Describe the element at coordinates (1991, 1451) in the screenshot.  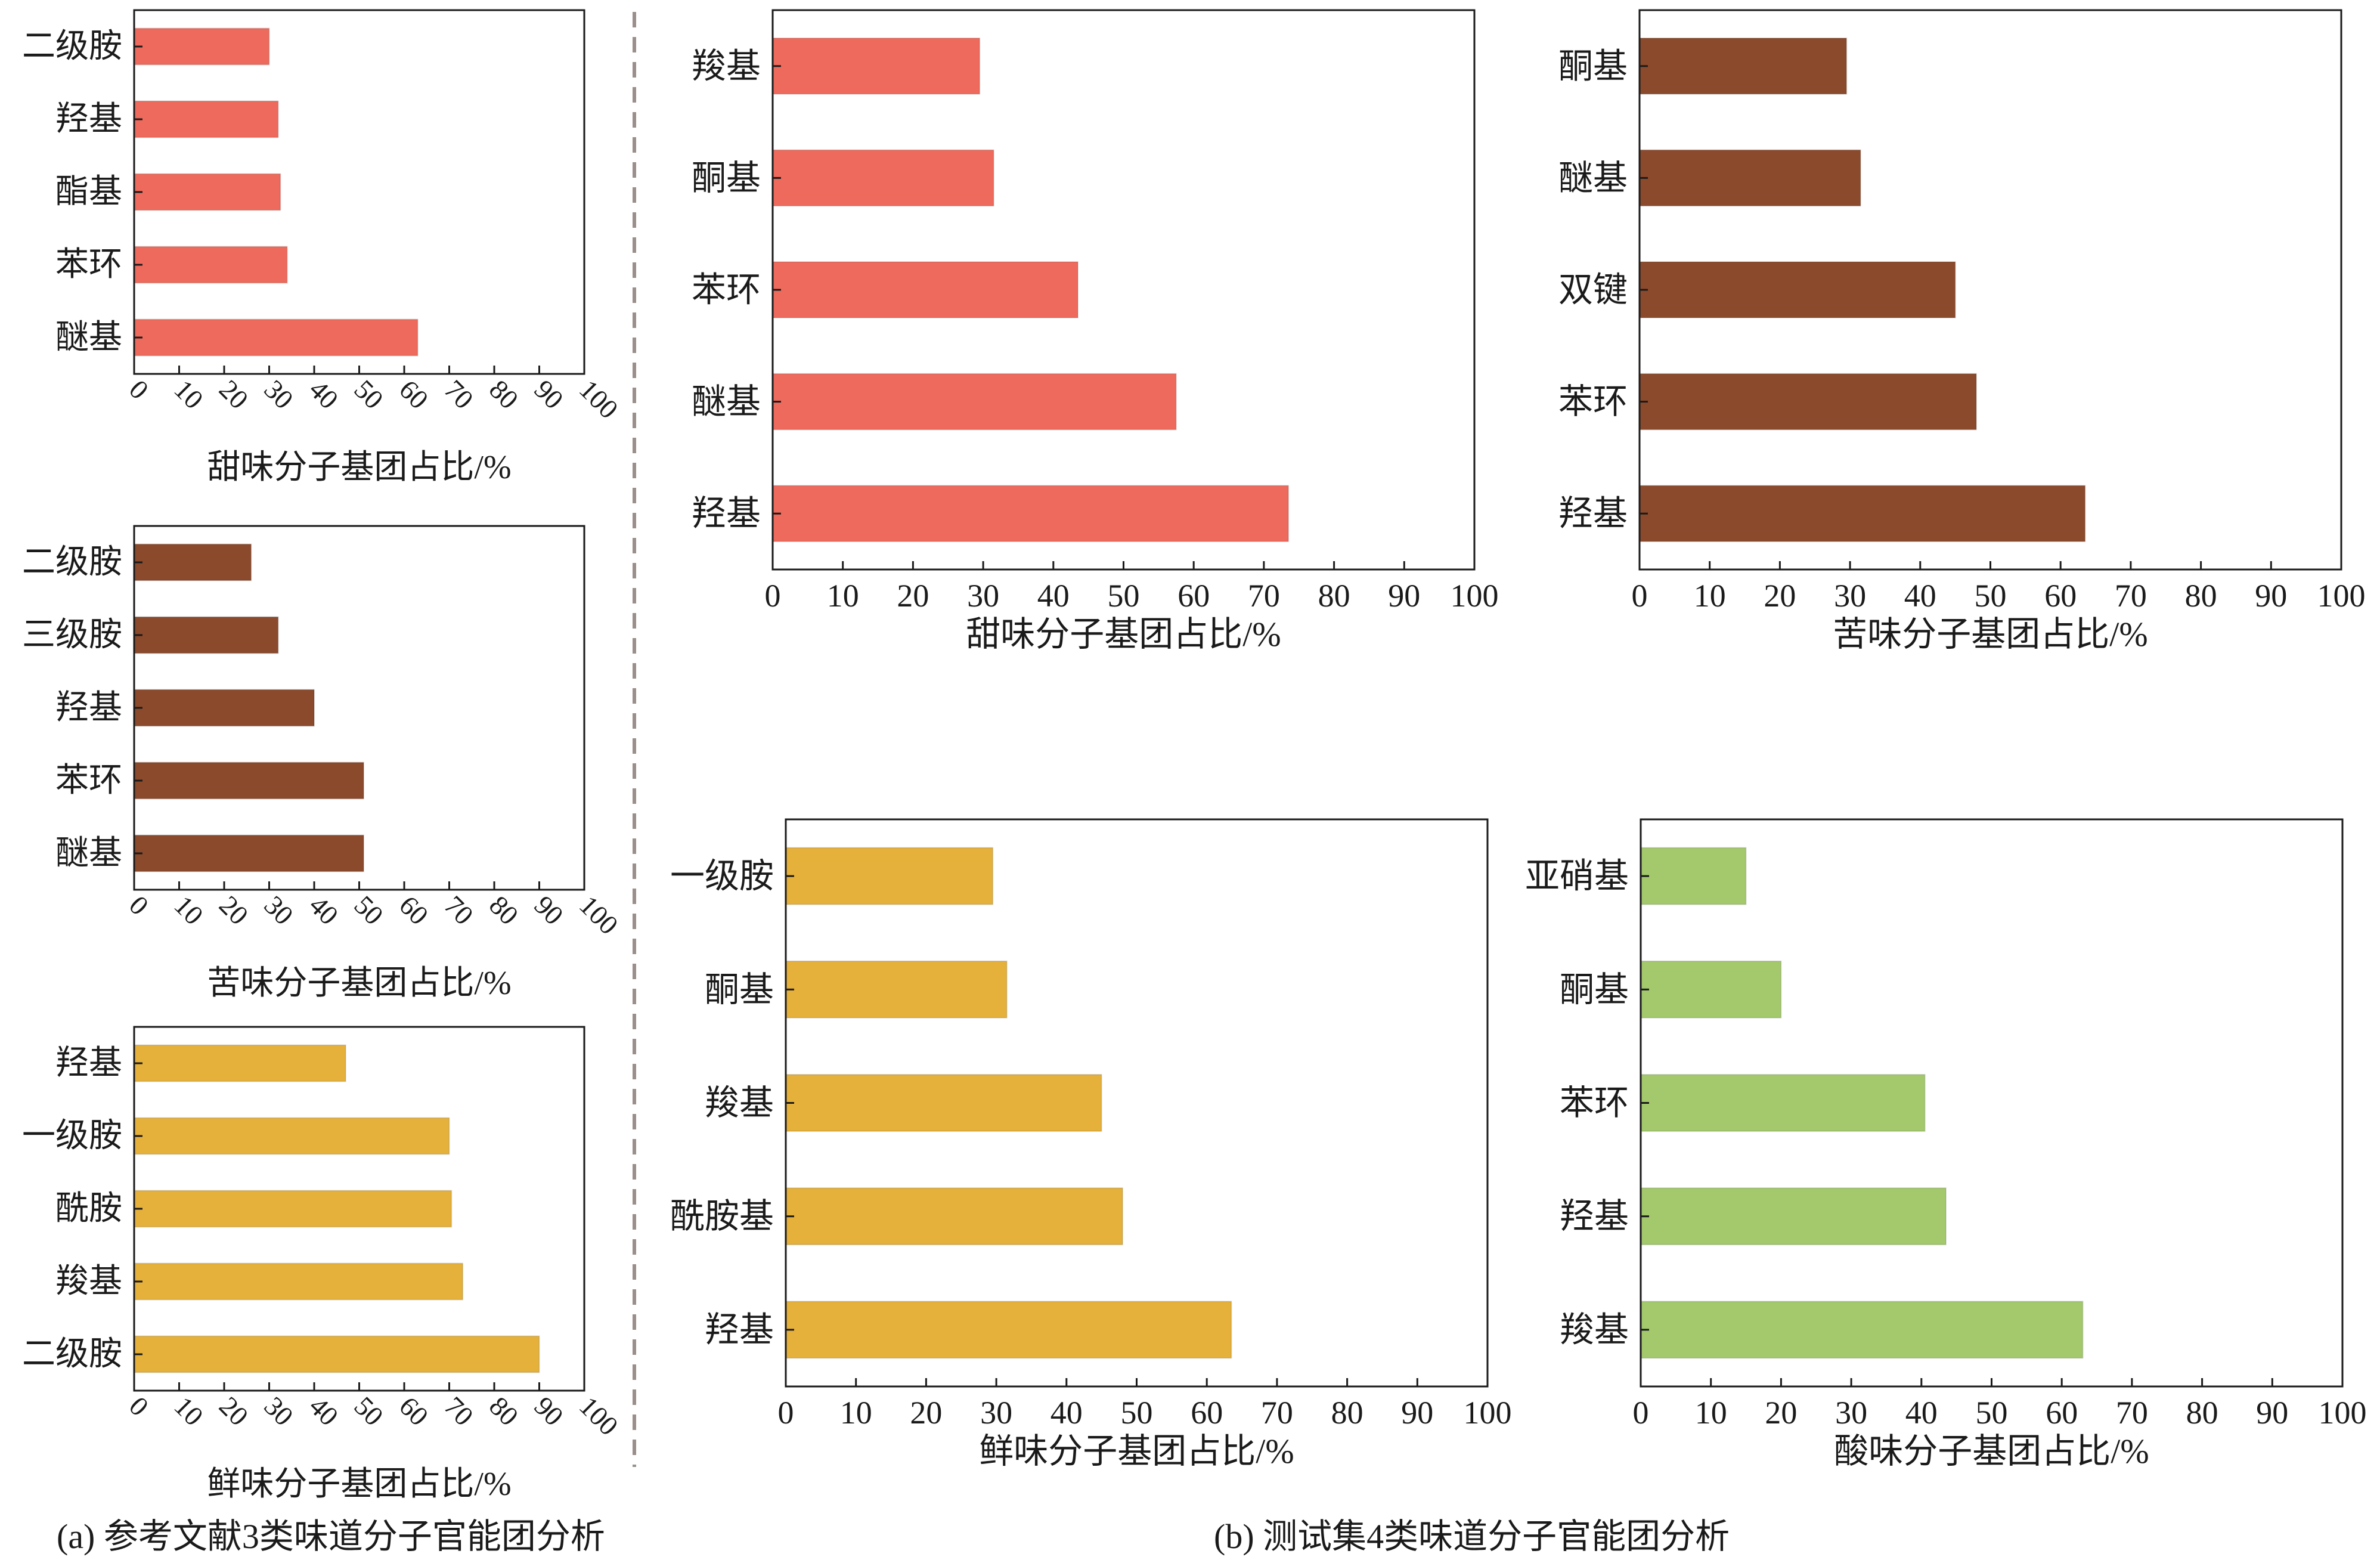
I see `x-axis-label: 酸味分子基团占比/%` at that location.